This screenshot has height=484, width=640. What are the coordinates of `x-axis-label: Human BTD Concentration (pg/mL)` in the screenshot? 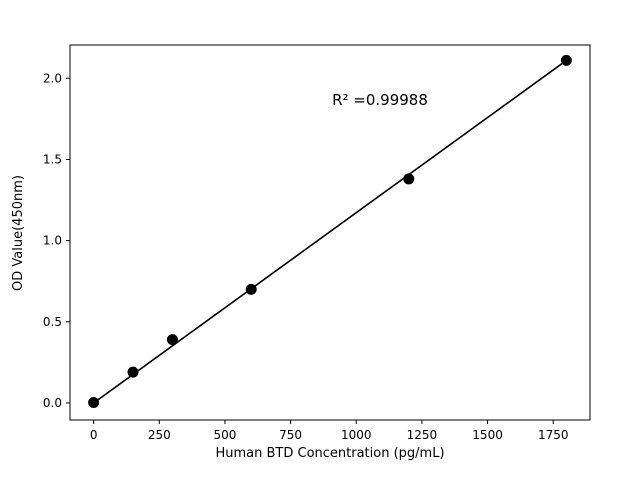 It's located at (329, 453).